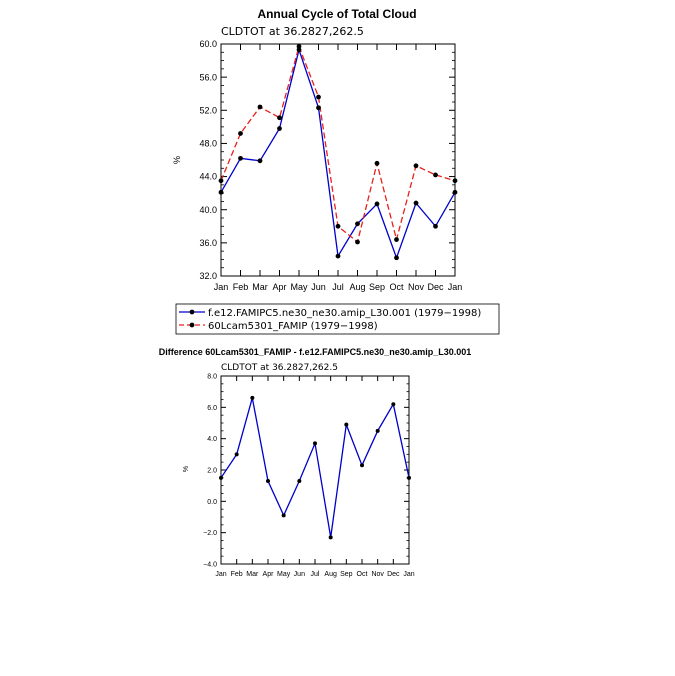  I want to click on chart-1-xtick-label: Mar, so click(260, 287).